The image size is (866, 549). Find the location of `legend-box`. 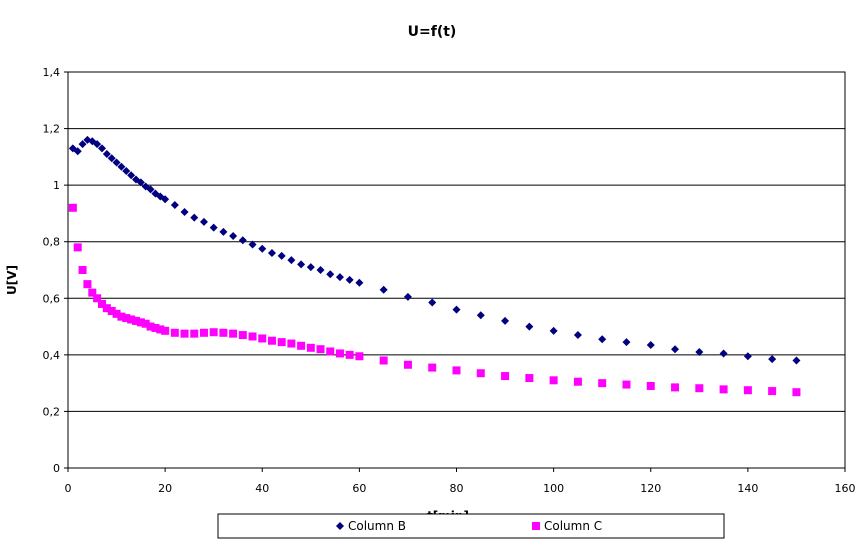

legend-box is located at coordinates (471, 526).